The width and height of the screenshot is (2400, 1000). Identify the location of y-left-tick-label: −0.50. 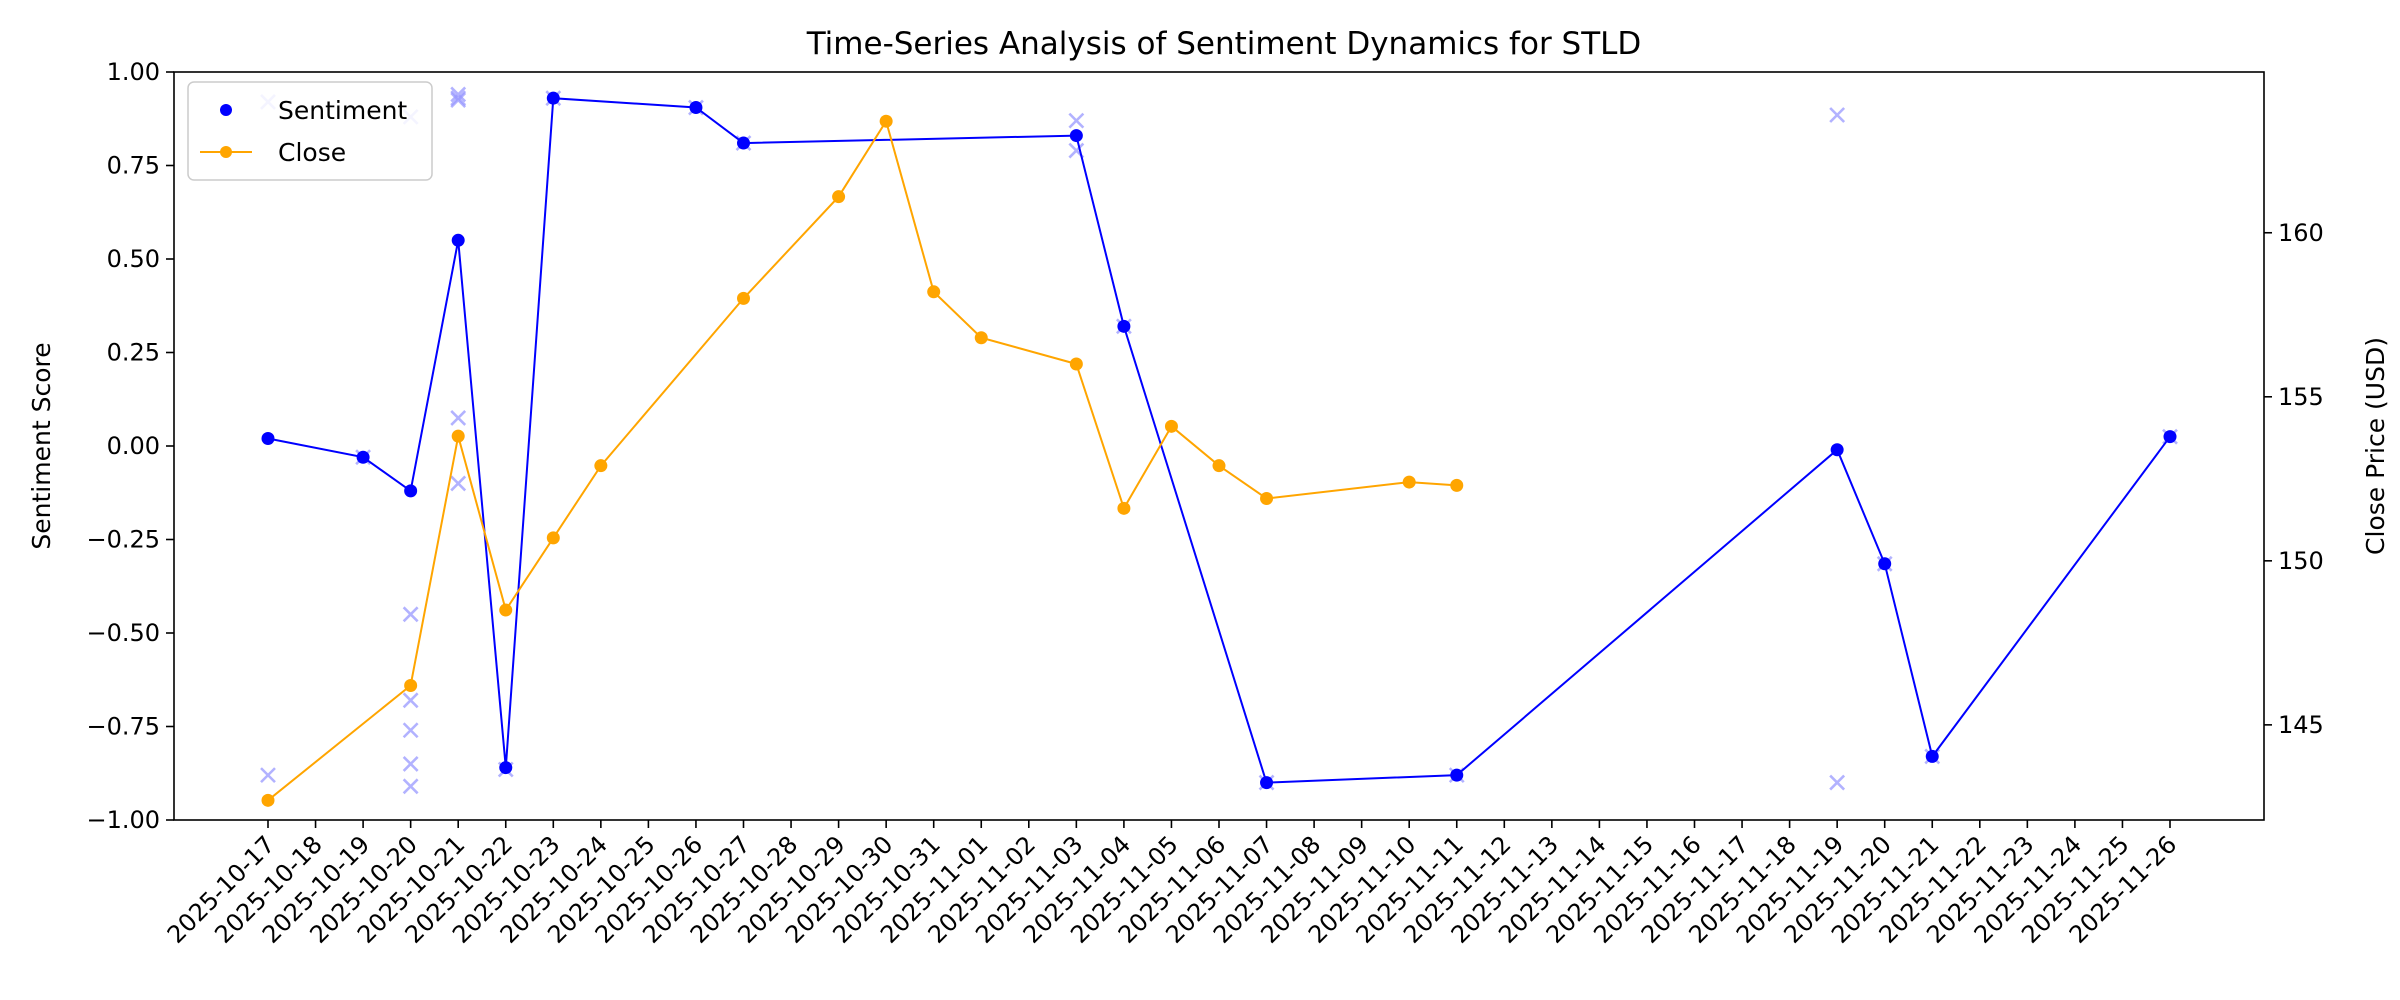
(123, 633).